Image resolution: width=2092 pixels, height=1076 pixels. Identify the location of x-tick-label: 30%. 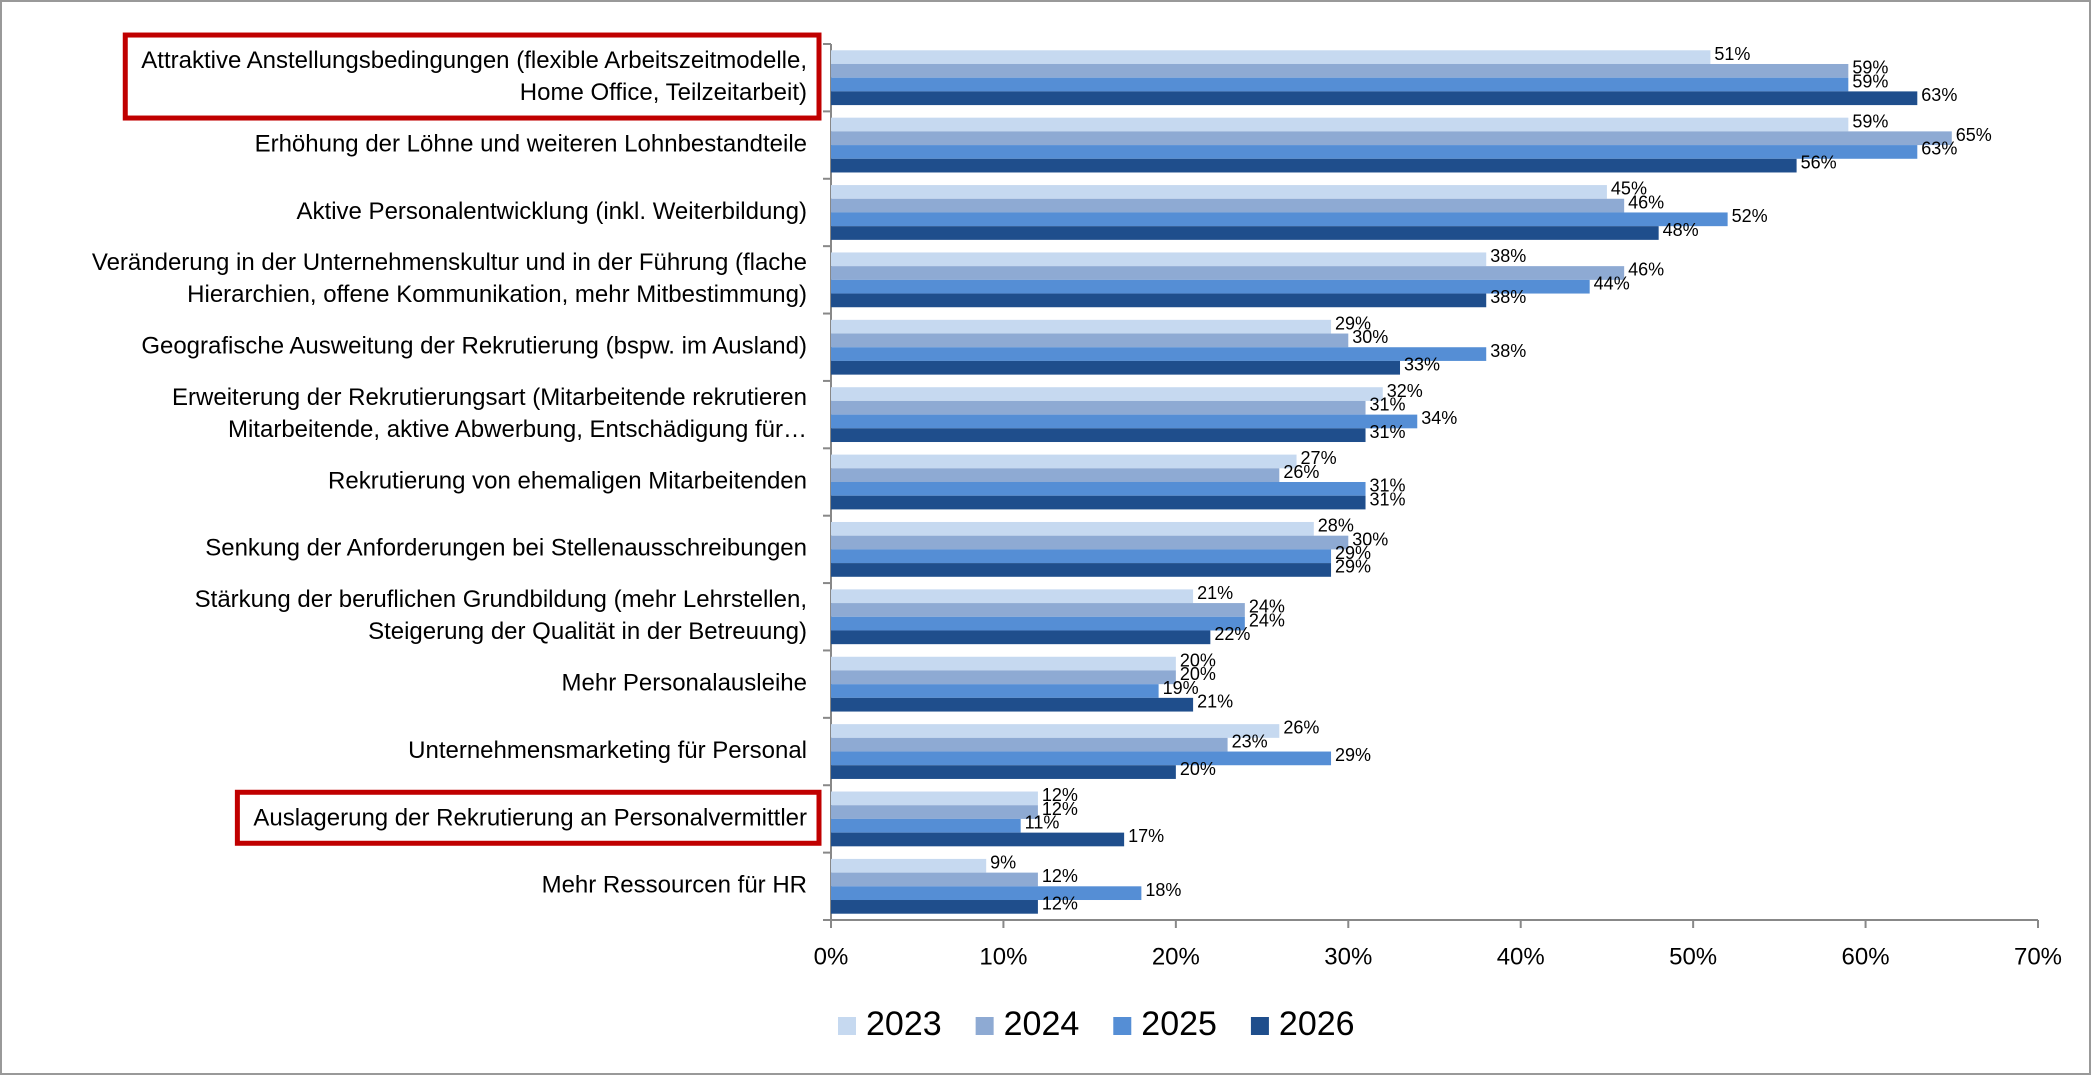
(1348, 956).